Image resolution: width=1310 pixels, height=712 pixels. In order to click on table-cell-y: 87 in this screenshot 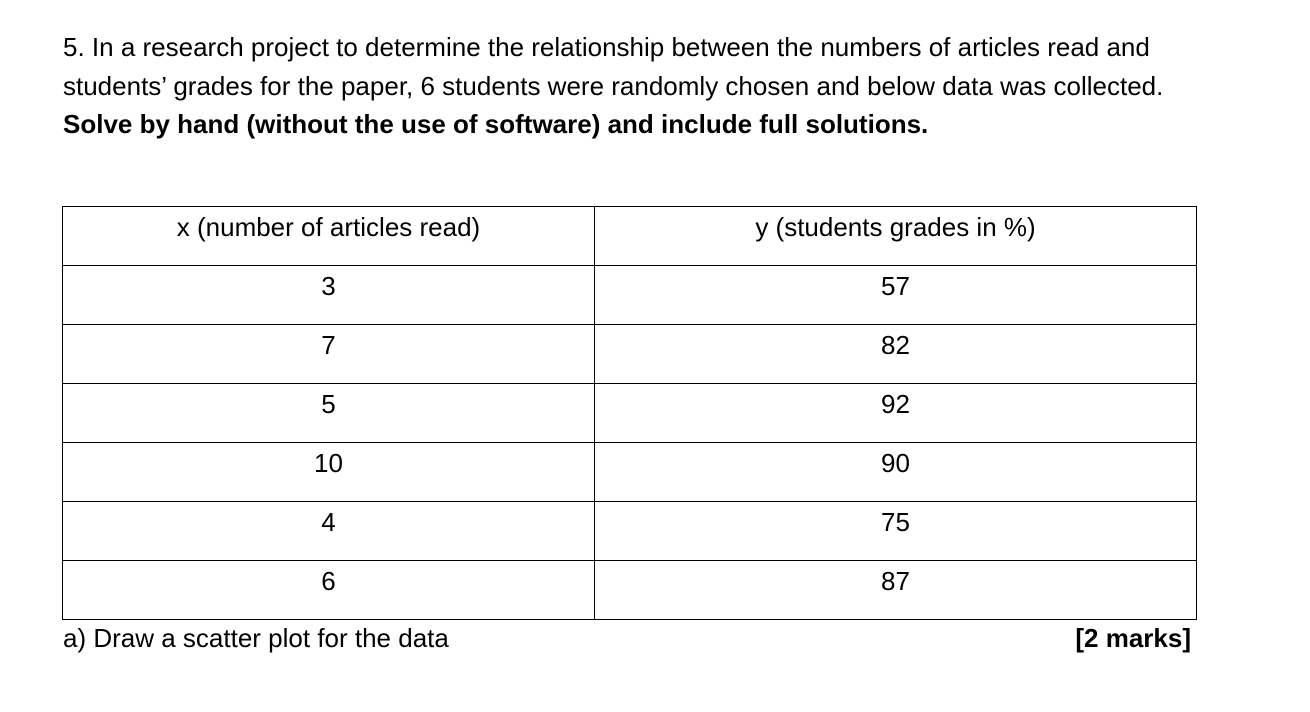, I will do `click(895, 590)`.